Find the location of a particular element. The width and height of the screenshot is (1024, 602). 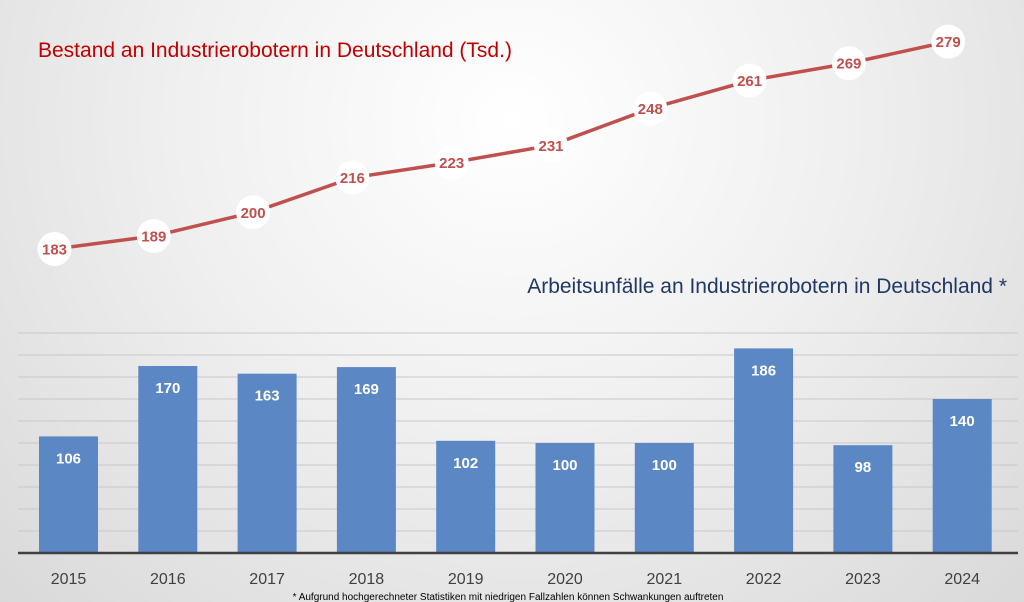

x-tick-label: 2021 is located at coordinates (665, 579).